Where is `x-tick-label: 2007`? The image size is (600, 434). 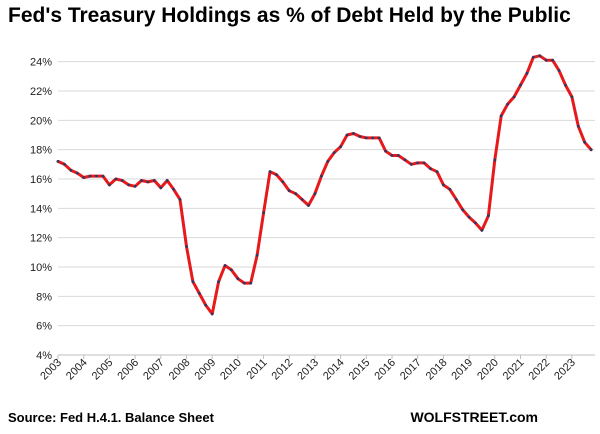 x-tick-label: 2007 is located at coordinates (154, 370).